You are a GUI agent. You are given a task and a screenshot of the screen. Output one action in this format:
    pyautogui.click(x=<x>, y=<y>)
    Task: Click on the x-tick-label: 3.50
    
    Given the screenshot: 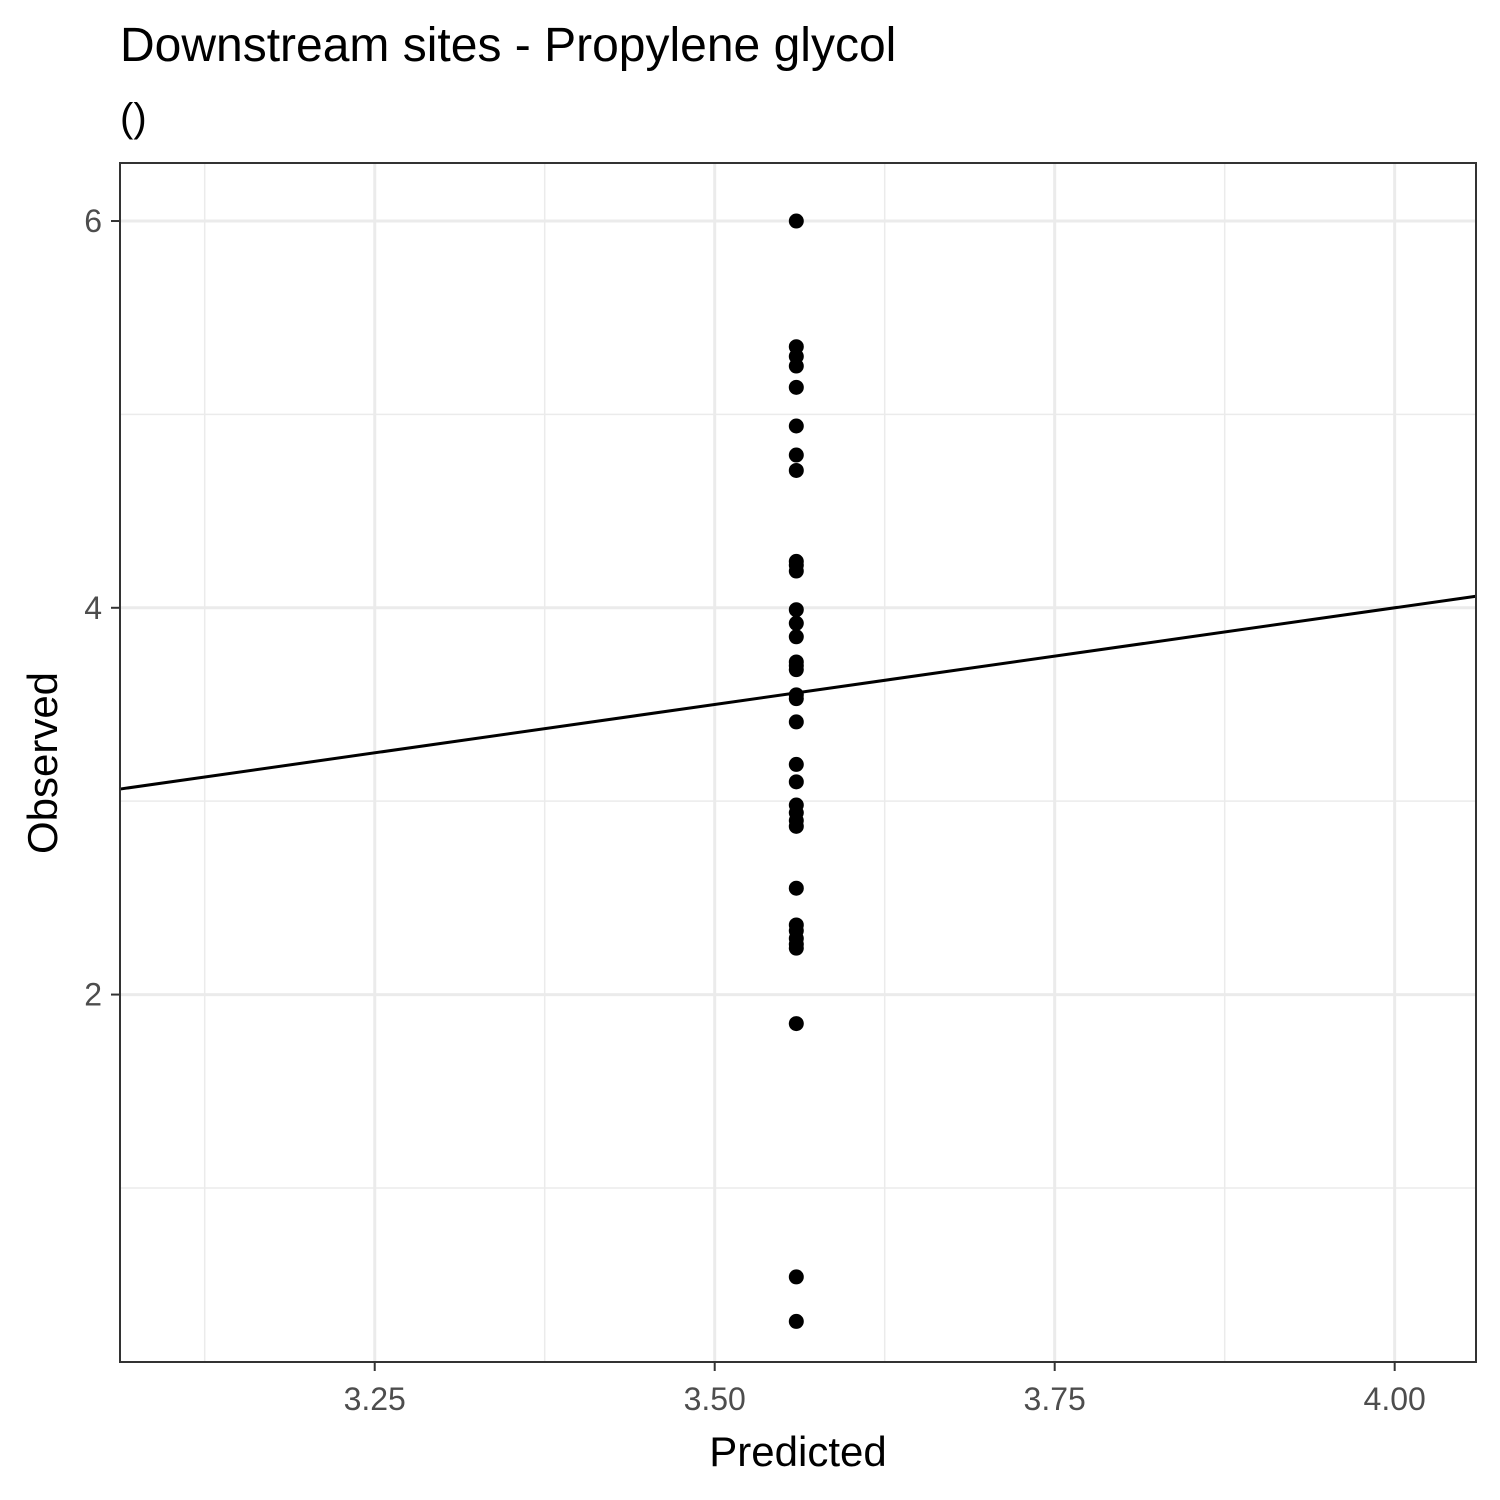 What is the action you would take?
    pyautogui.click(x=715, y=1399)
    